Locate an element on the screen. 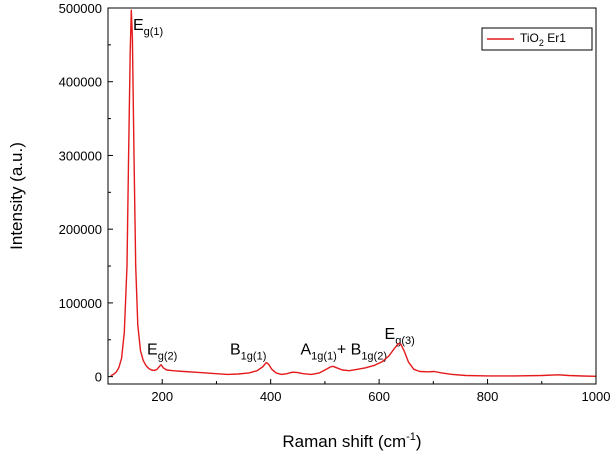  x-axis-title-tail: ) is located at coordinates (419, 441).